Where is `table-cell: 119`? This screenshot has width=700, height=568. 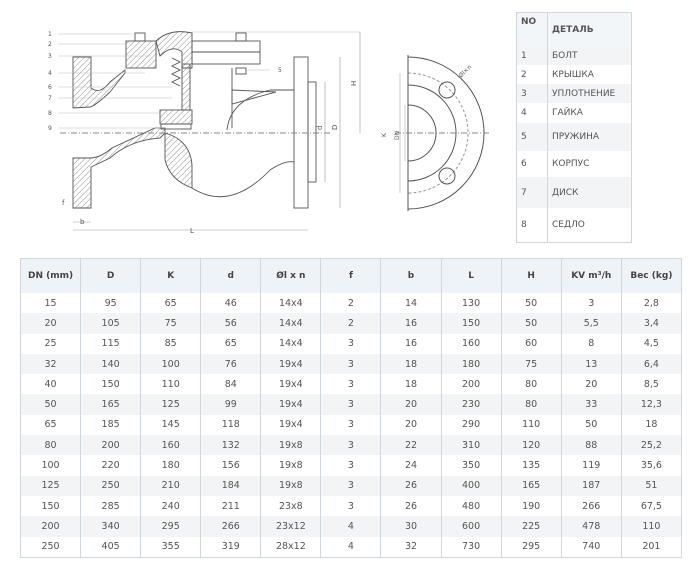 table-cell: 119 is located at coordinates (591, 465).